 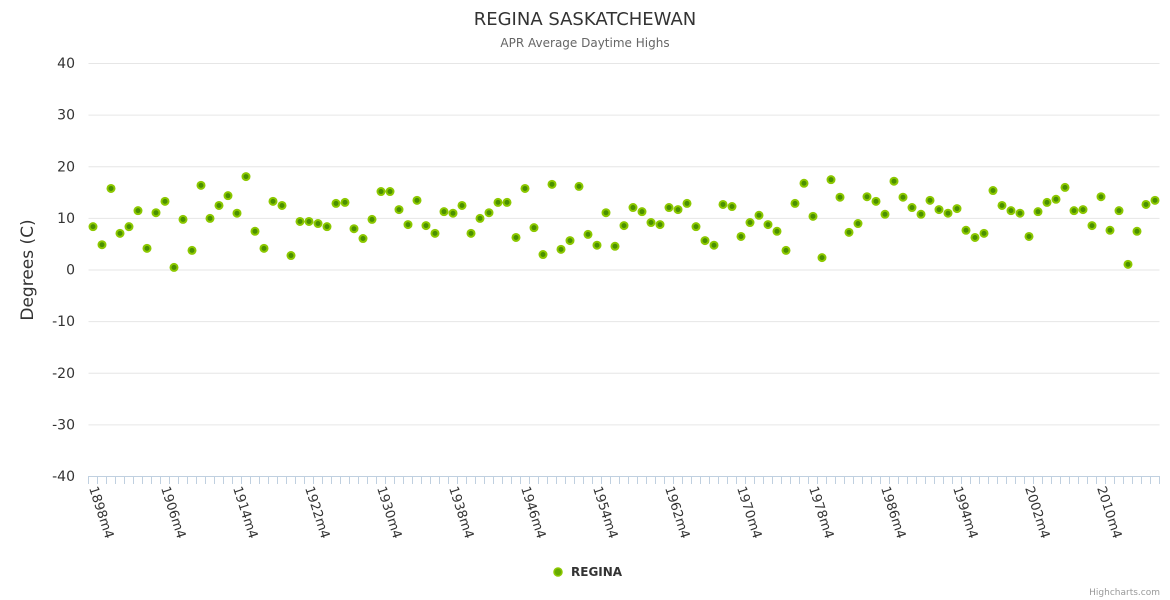 What do you see at coordinates (1124, 593) in the screenshot?
I see `credits-link: Highcharts.com` at bounding box center [1124, 593].